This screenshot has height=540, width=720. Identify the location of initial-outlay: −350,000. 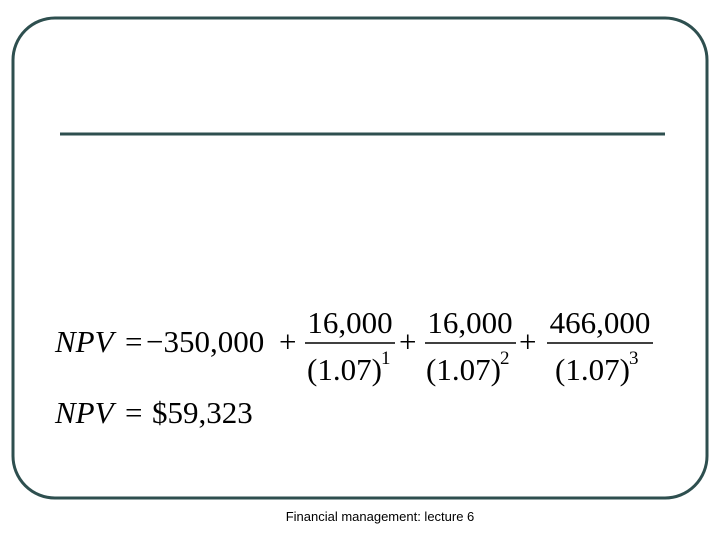
(205, 341).